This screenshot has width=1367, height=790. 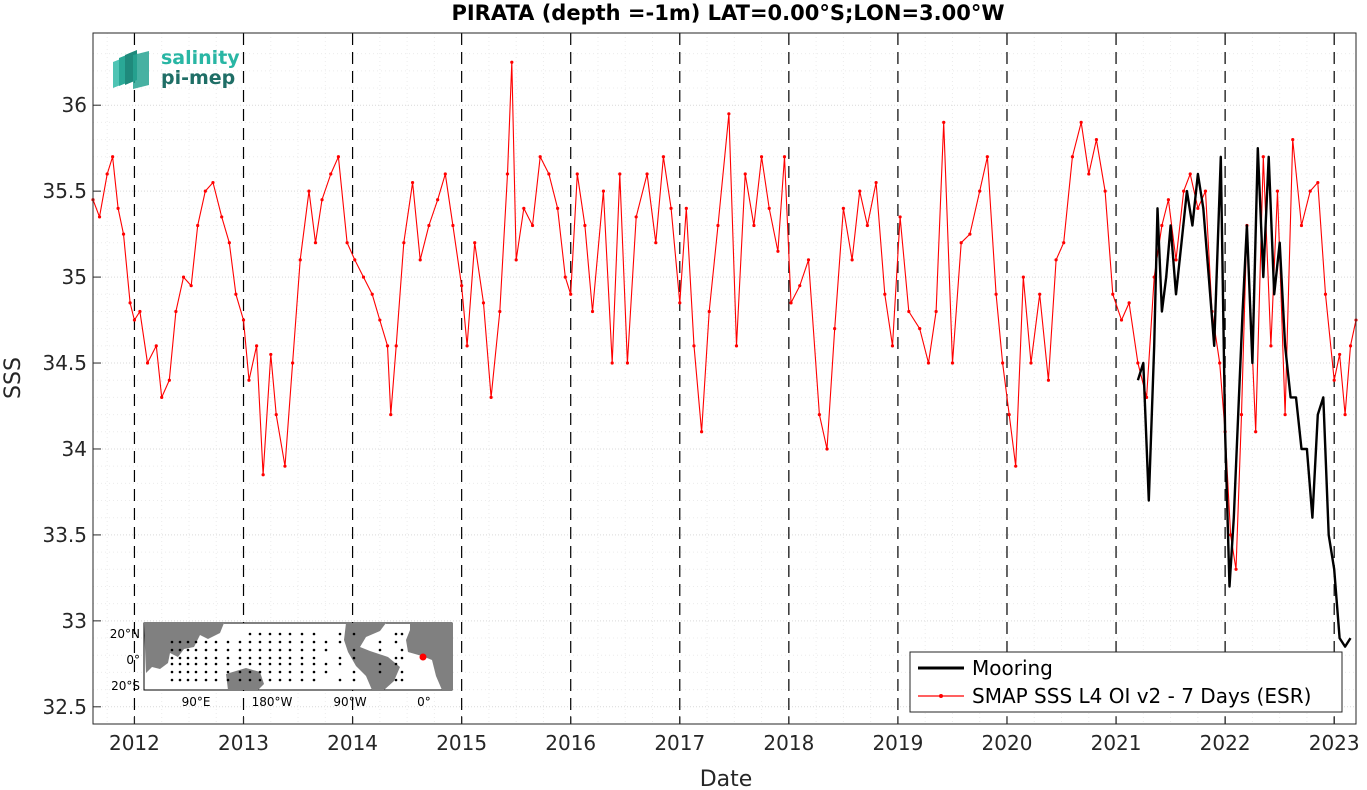 What do you see at coordinates (133, 660) in the screenshot?
I see `map-lat-label-0: 0°` at bounding box center [133, 660].